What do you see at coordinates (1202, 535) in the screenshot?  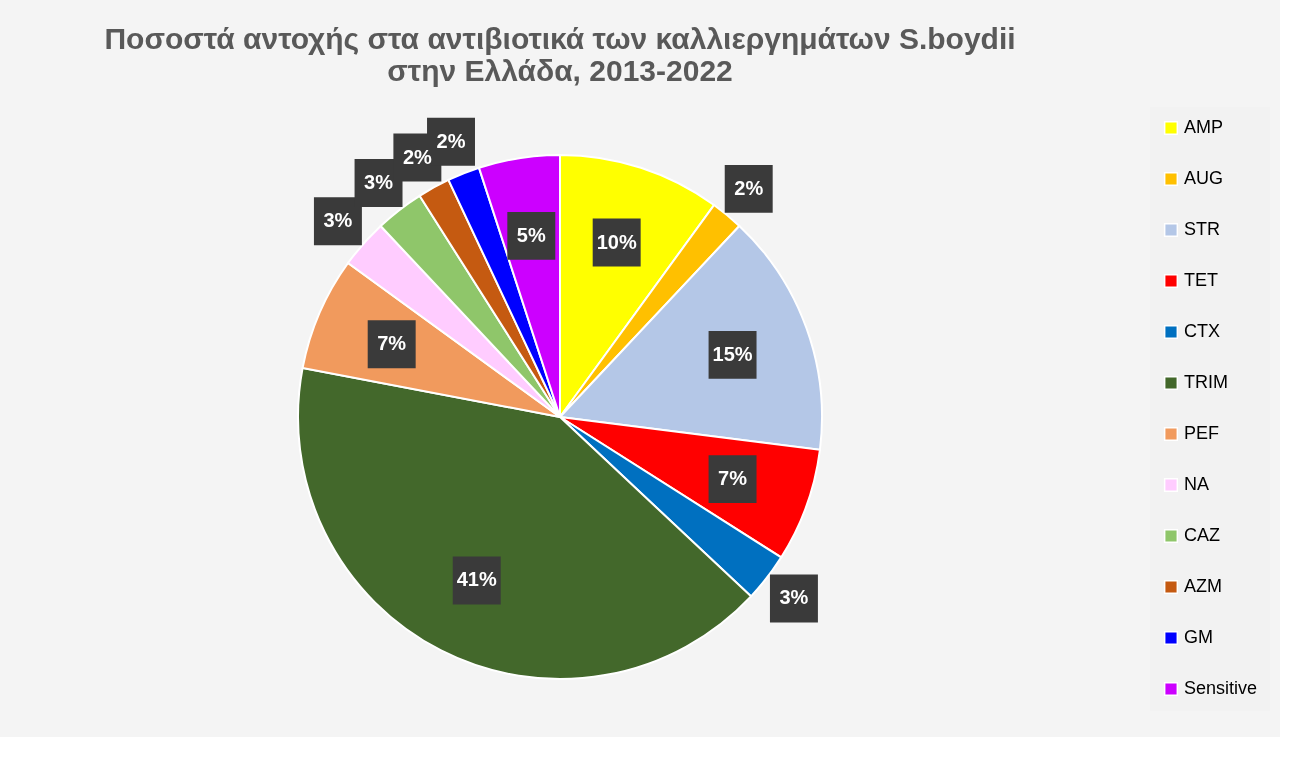 I see `legend-label: CAZ` at bounding box center [1202, 535].